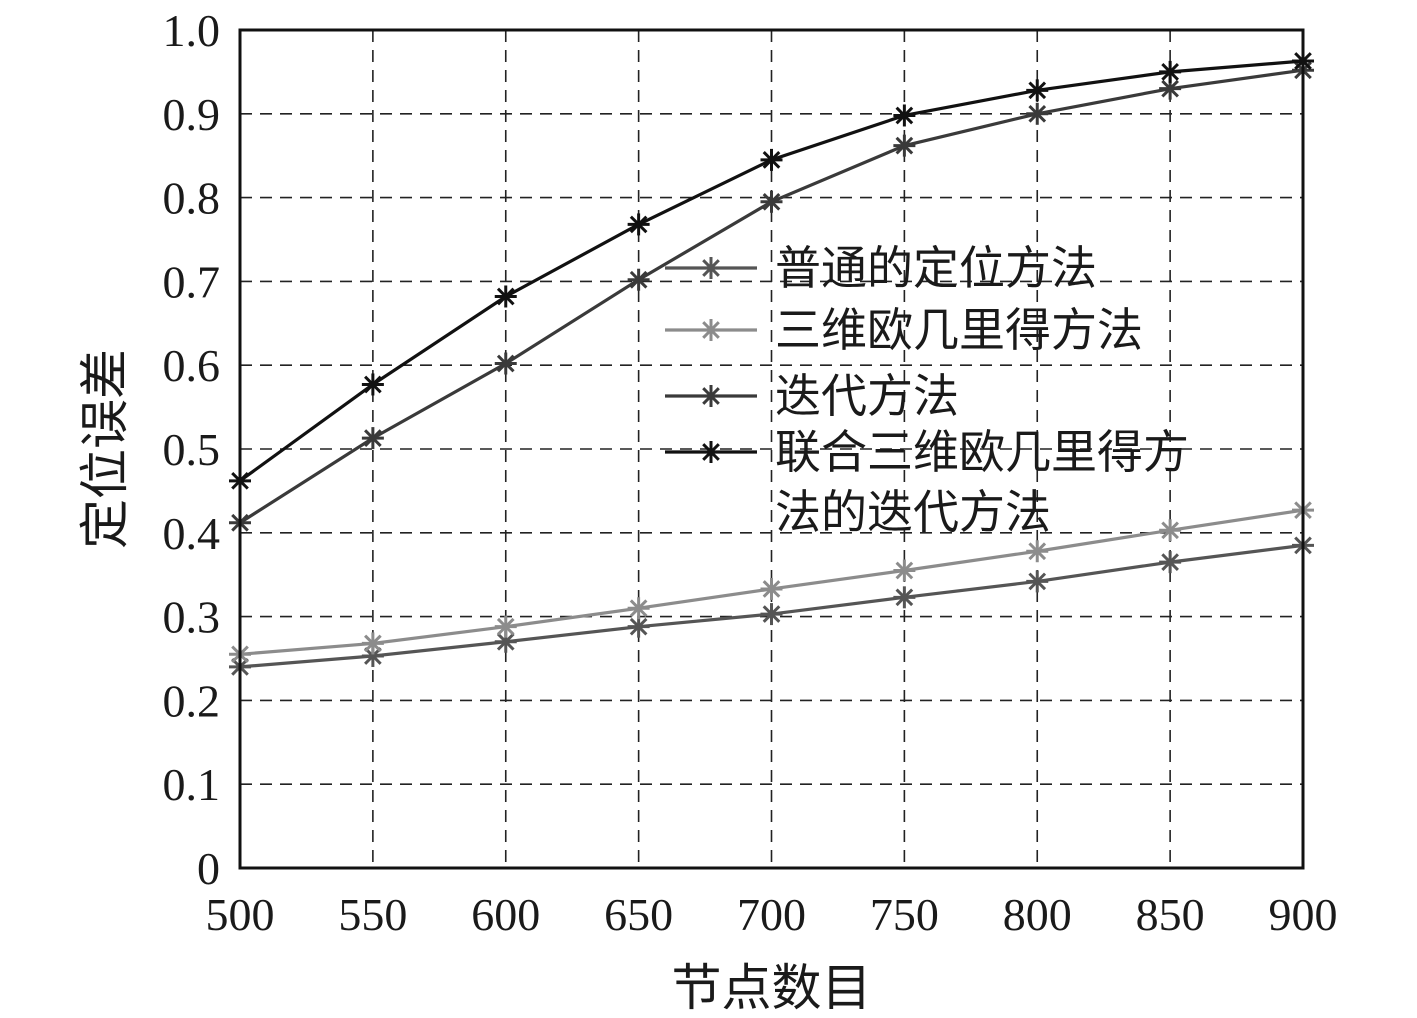  What do you see at coordinates (772, 988) in the screenshot?
I see `x-axis-label: 节点数目` at bounding box center [772, 988].